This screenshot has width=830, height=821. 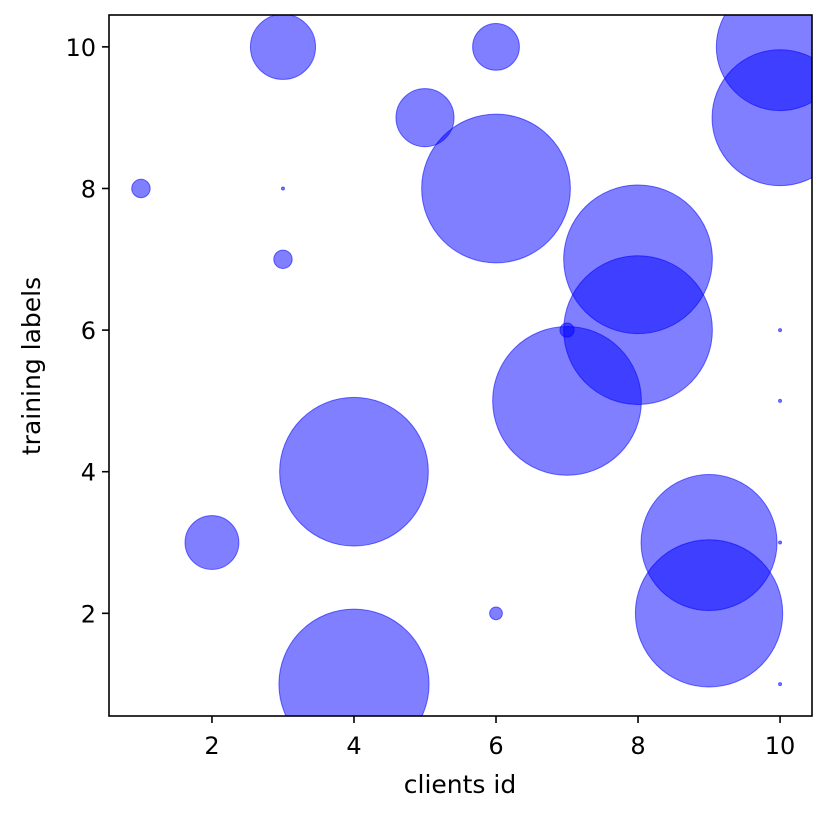 What do you see at coordinates (495, 746) in the screenshot?
I see `x-tick-label: 6` at bounding box center [495, 746].